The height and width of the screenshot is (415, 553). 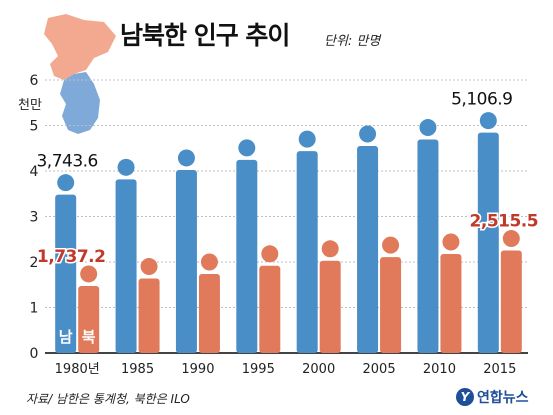 I want to click on korea-map, so click(x=80, y=74).